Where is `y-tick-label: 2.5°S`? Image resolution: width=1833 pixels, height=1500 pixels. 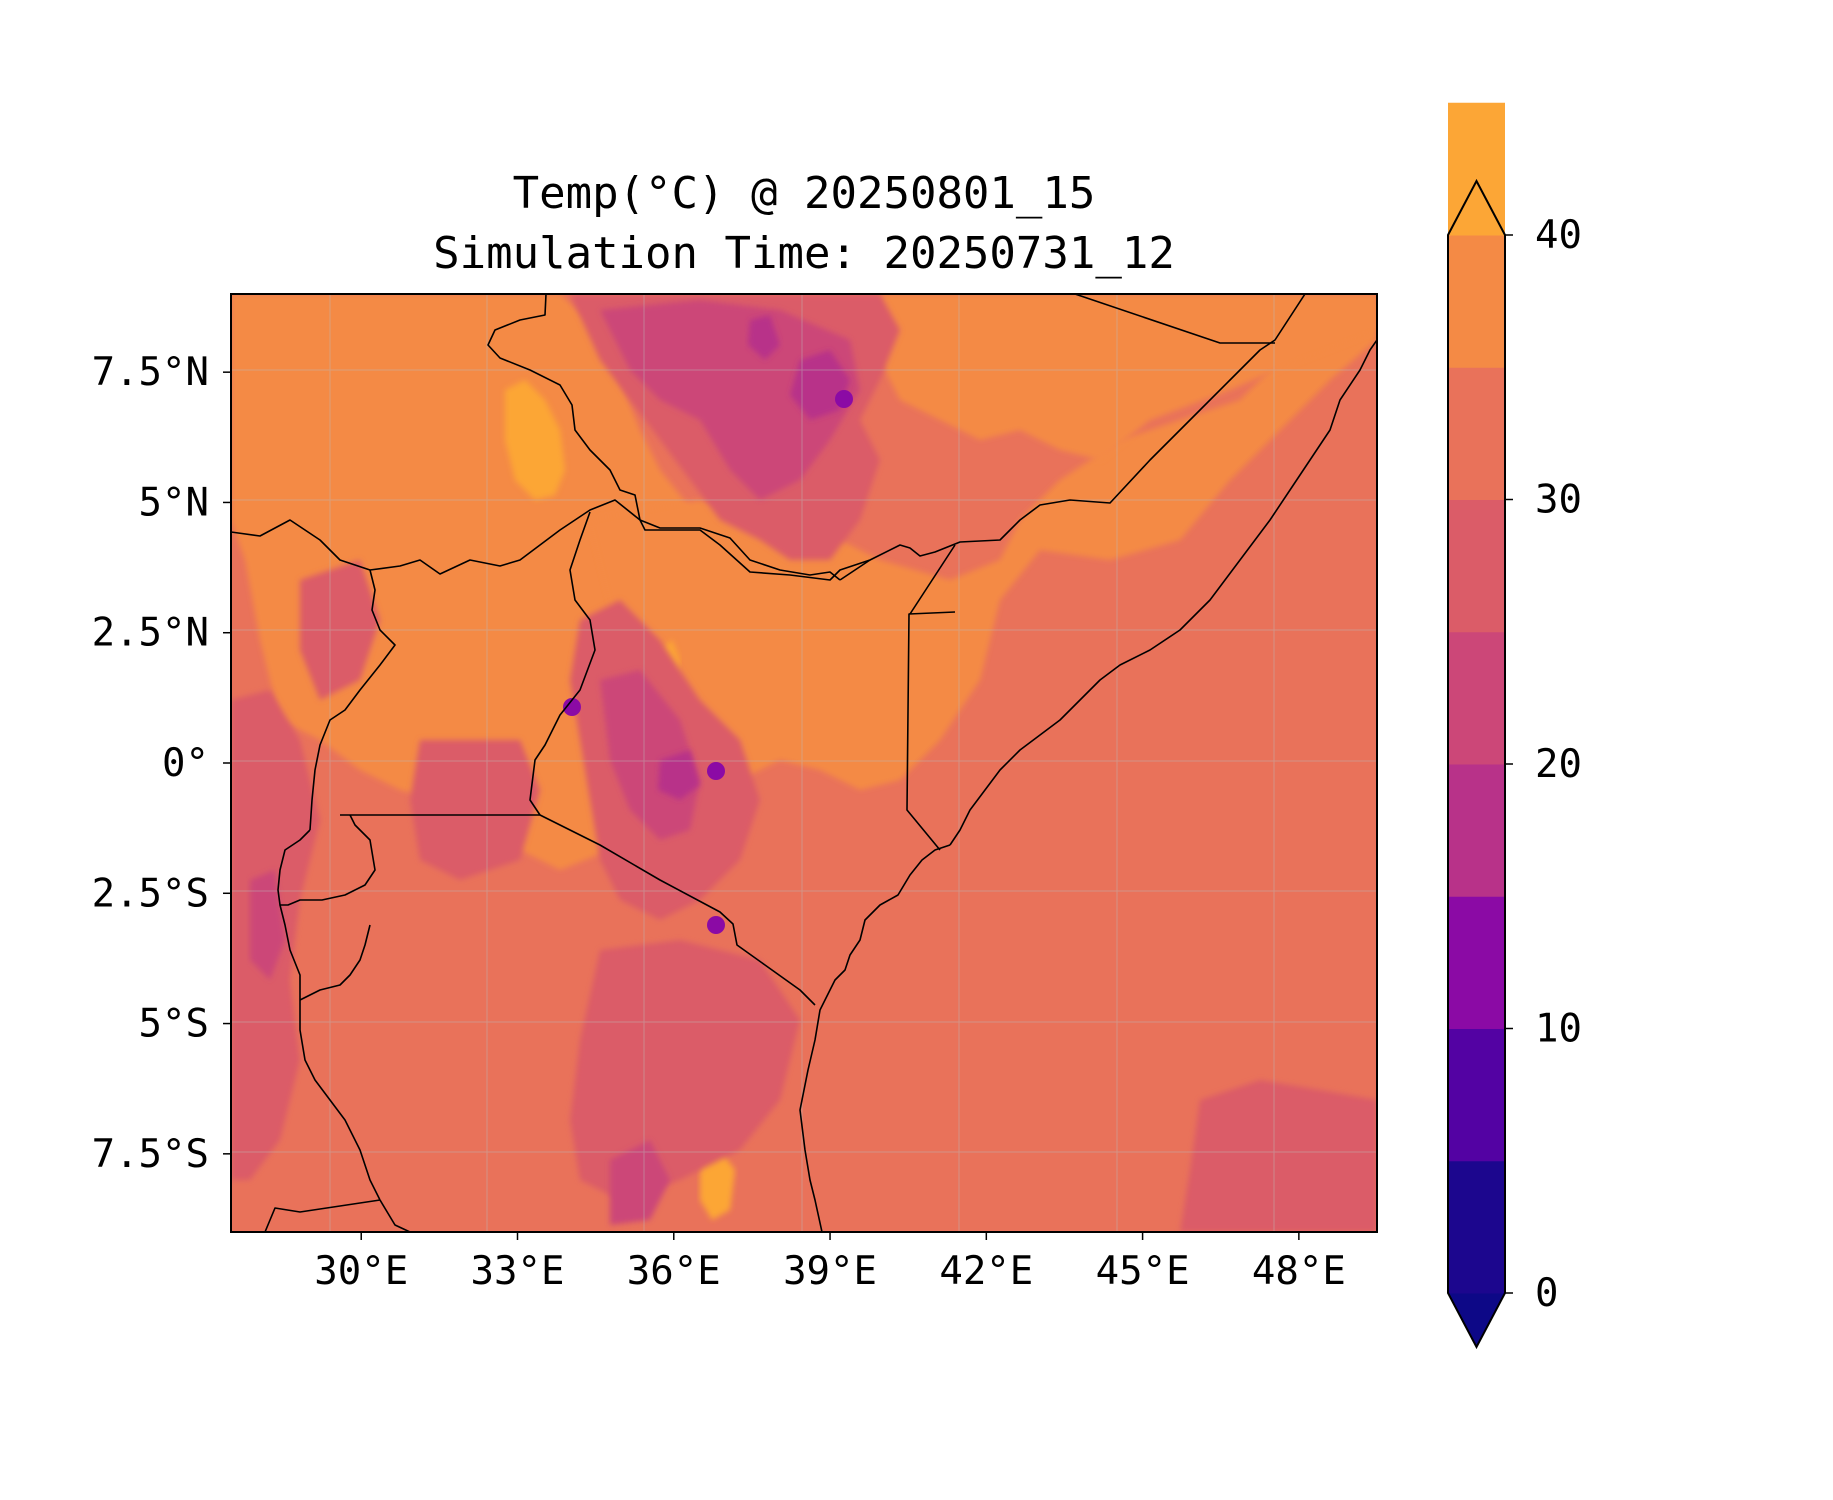 y-tick-label: 2.5°S is located at coordinates (150, 893).